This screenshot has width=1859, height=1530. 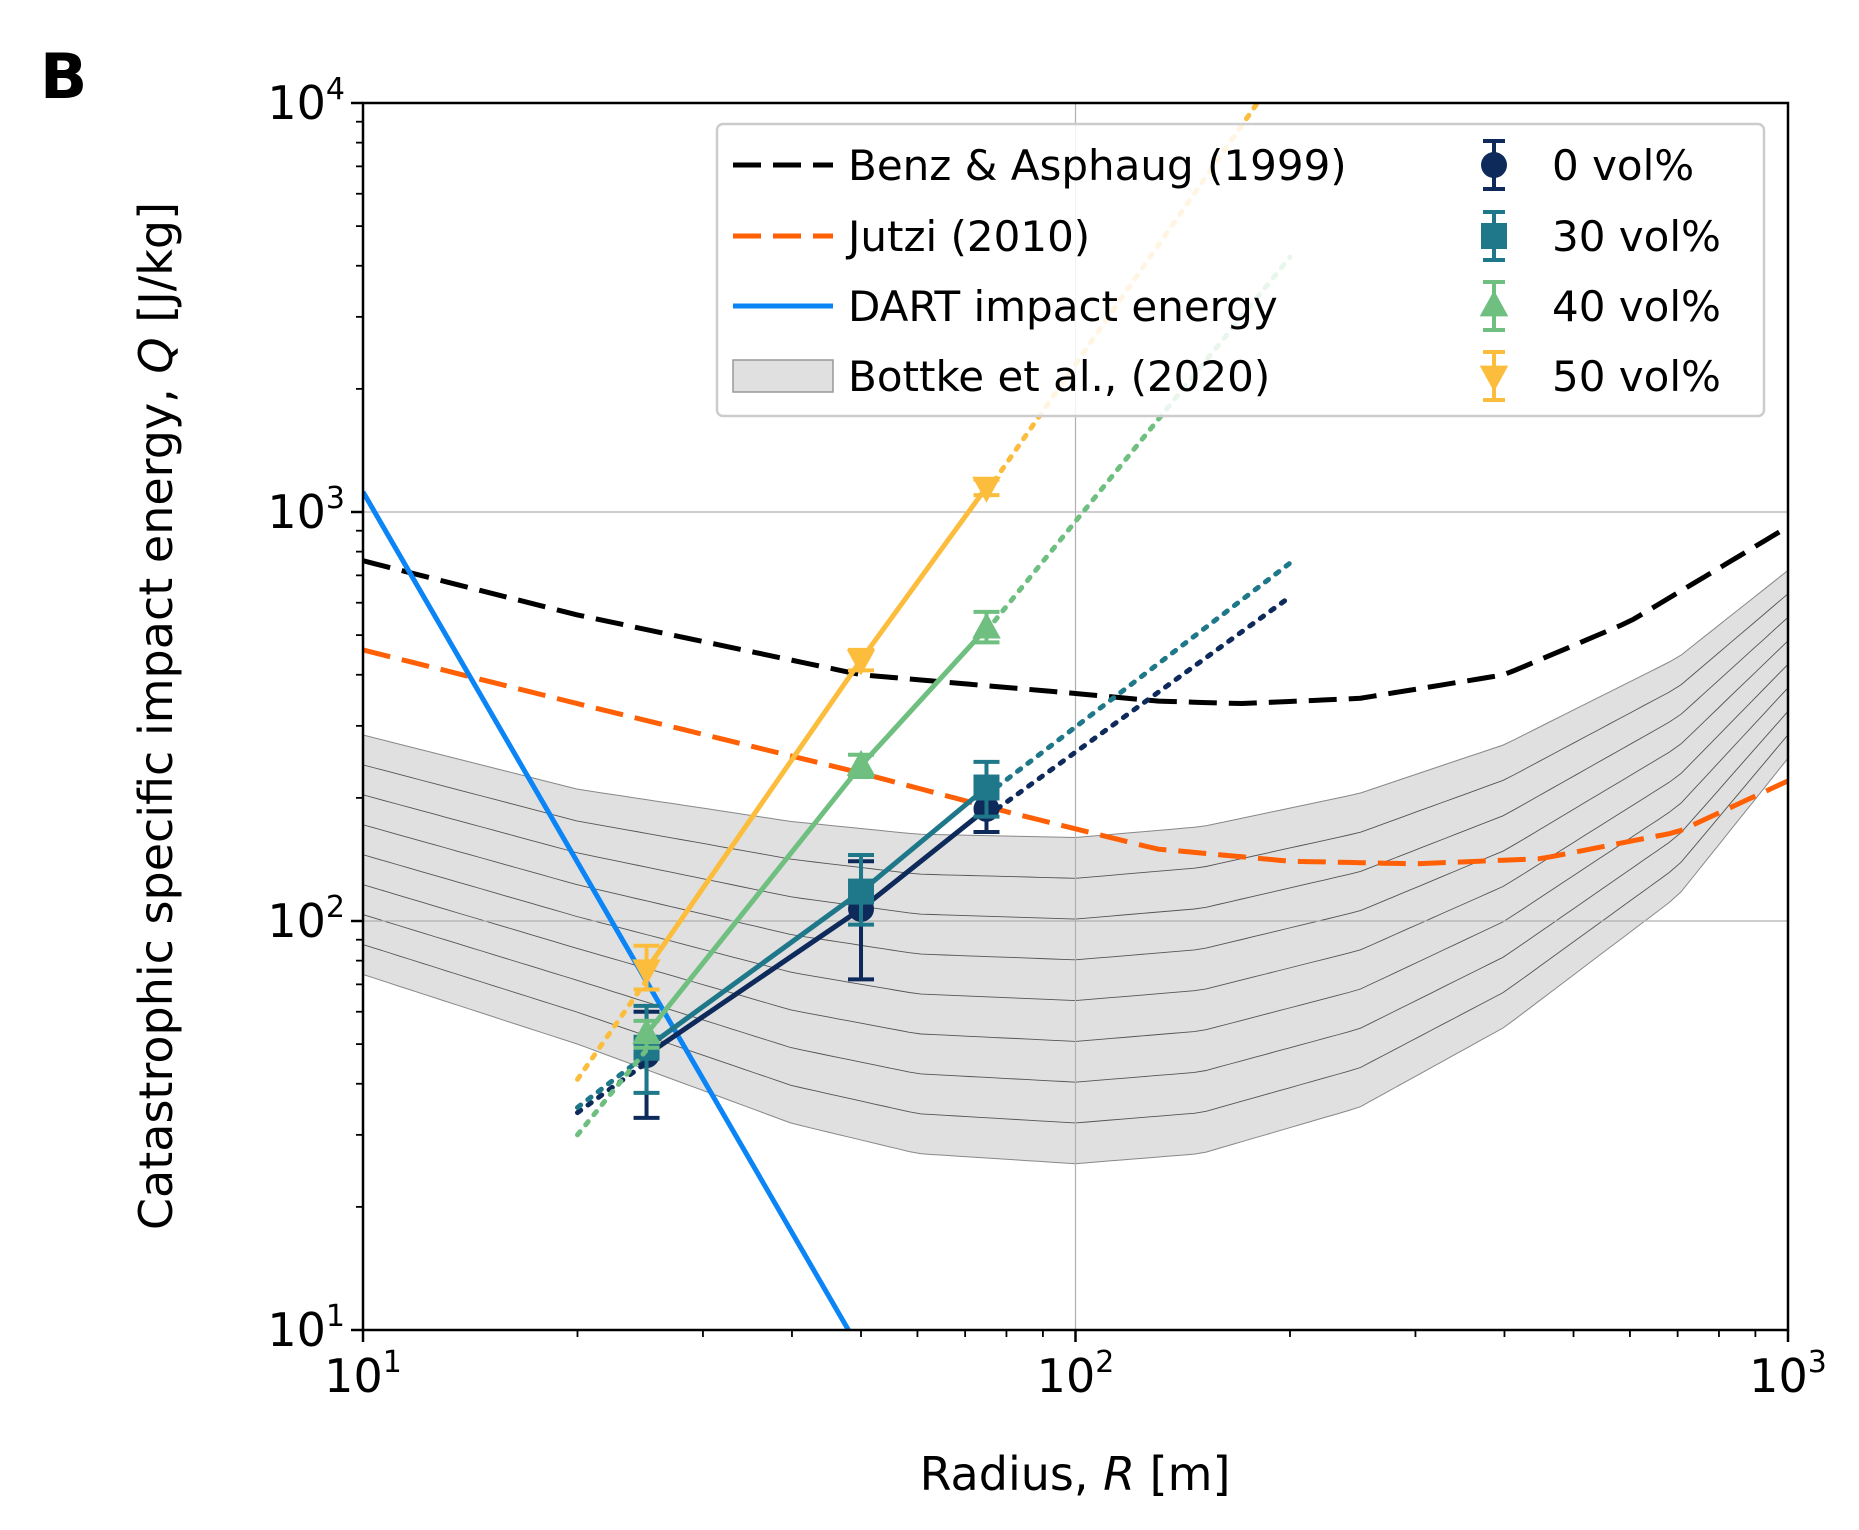 What do you see at coordinates (967, 236) in the screenshot?
I see `legend-label: Jutzi (2010)` at bounding box center [967, 236].